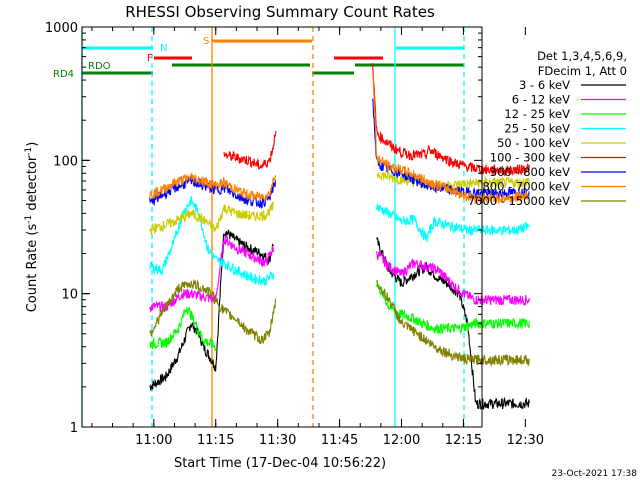  What do you see at coordinates (595, 474) in the screenshot?
I see `footer-date: 23-Oct-2021 17:38` at bounding box center [595, 474].